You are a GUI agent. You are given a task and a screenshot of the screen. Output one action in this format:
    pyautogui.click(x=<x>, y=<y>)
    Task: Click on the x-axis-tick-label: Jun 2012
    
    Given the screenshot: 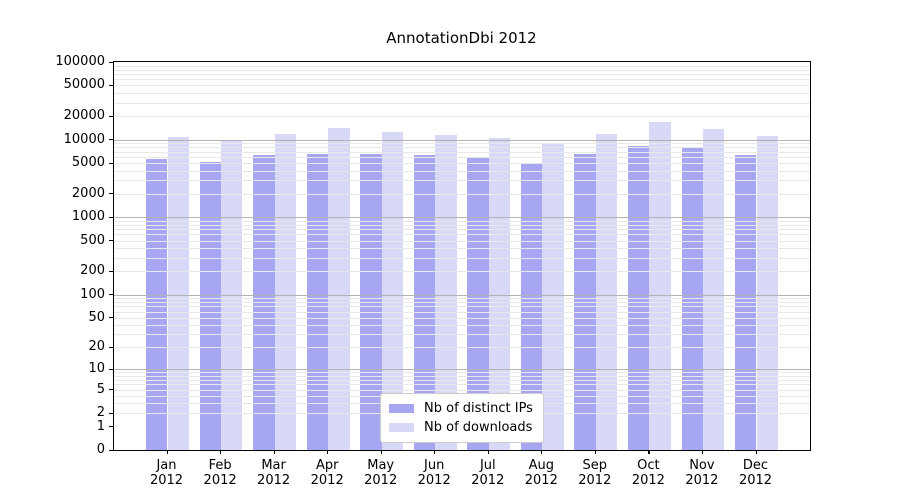 What is the action you would take?
    pyautogui.click(x=434, y=473)
    